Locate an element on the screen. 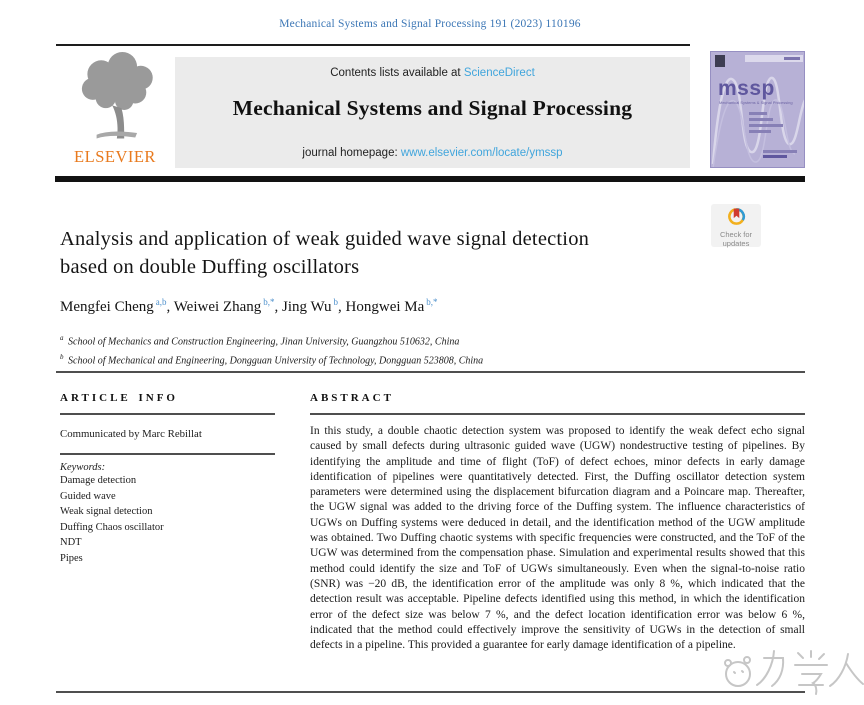  header-top-rule is located at coordinates (373, 45).